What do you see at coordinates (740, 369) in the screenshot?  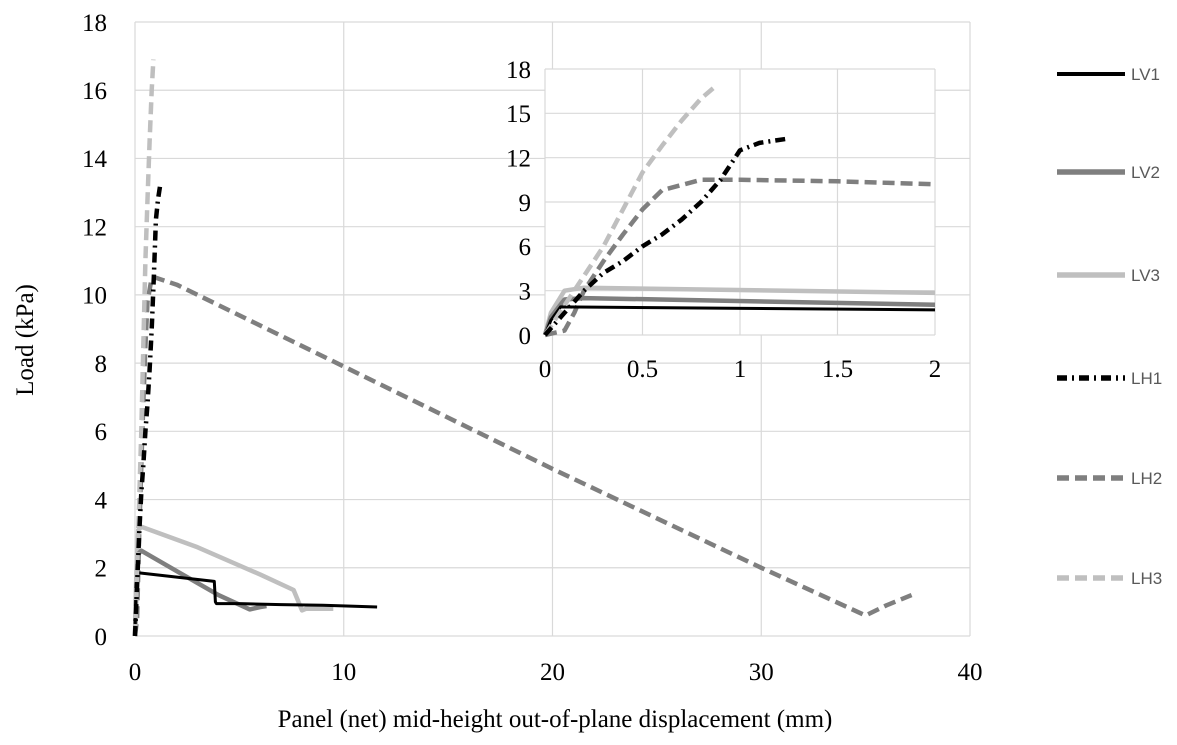 I see `x-tick-label: 1` at bounding box center [740, 369].